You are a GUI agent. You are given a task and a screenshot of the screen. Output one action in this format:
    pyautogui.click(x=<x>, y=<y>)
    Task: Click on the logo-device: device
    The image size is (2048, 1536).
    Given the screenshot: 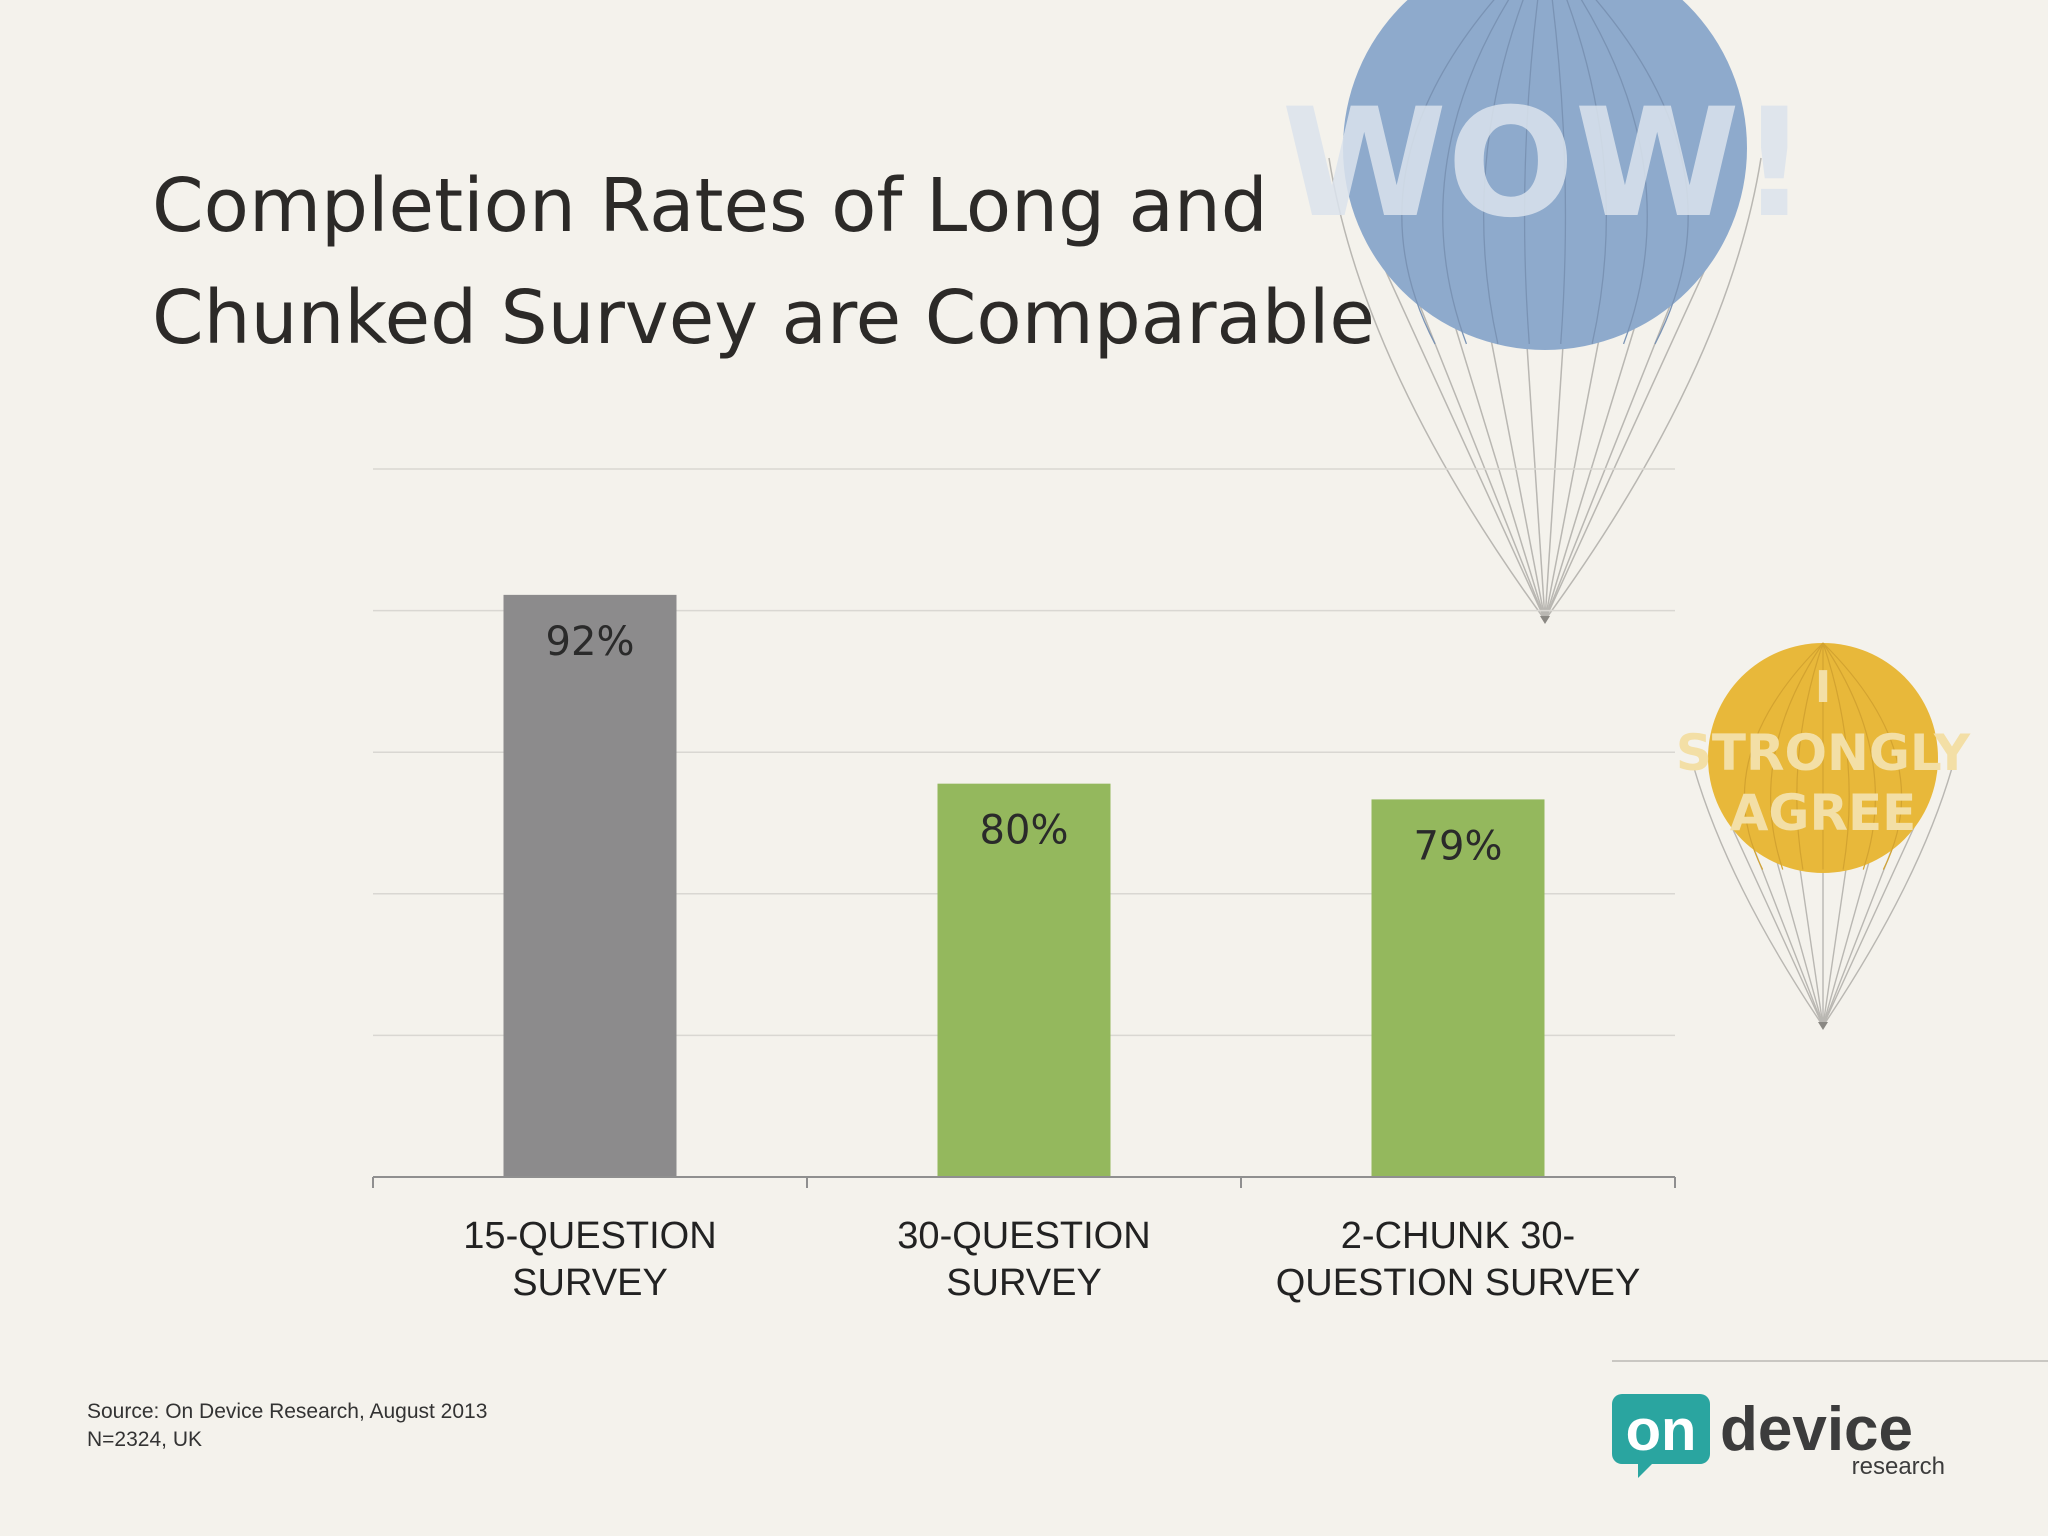 What is the action you would take?
    pyautogui.click(x=1816, y=1429)
    